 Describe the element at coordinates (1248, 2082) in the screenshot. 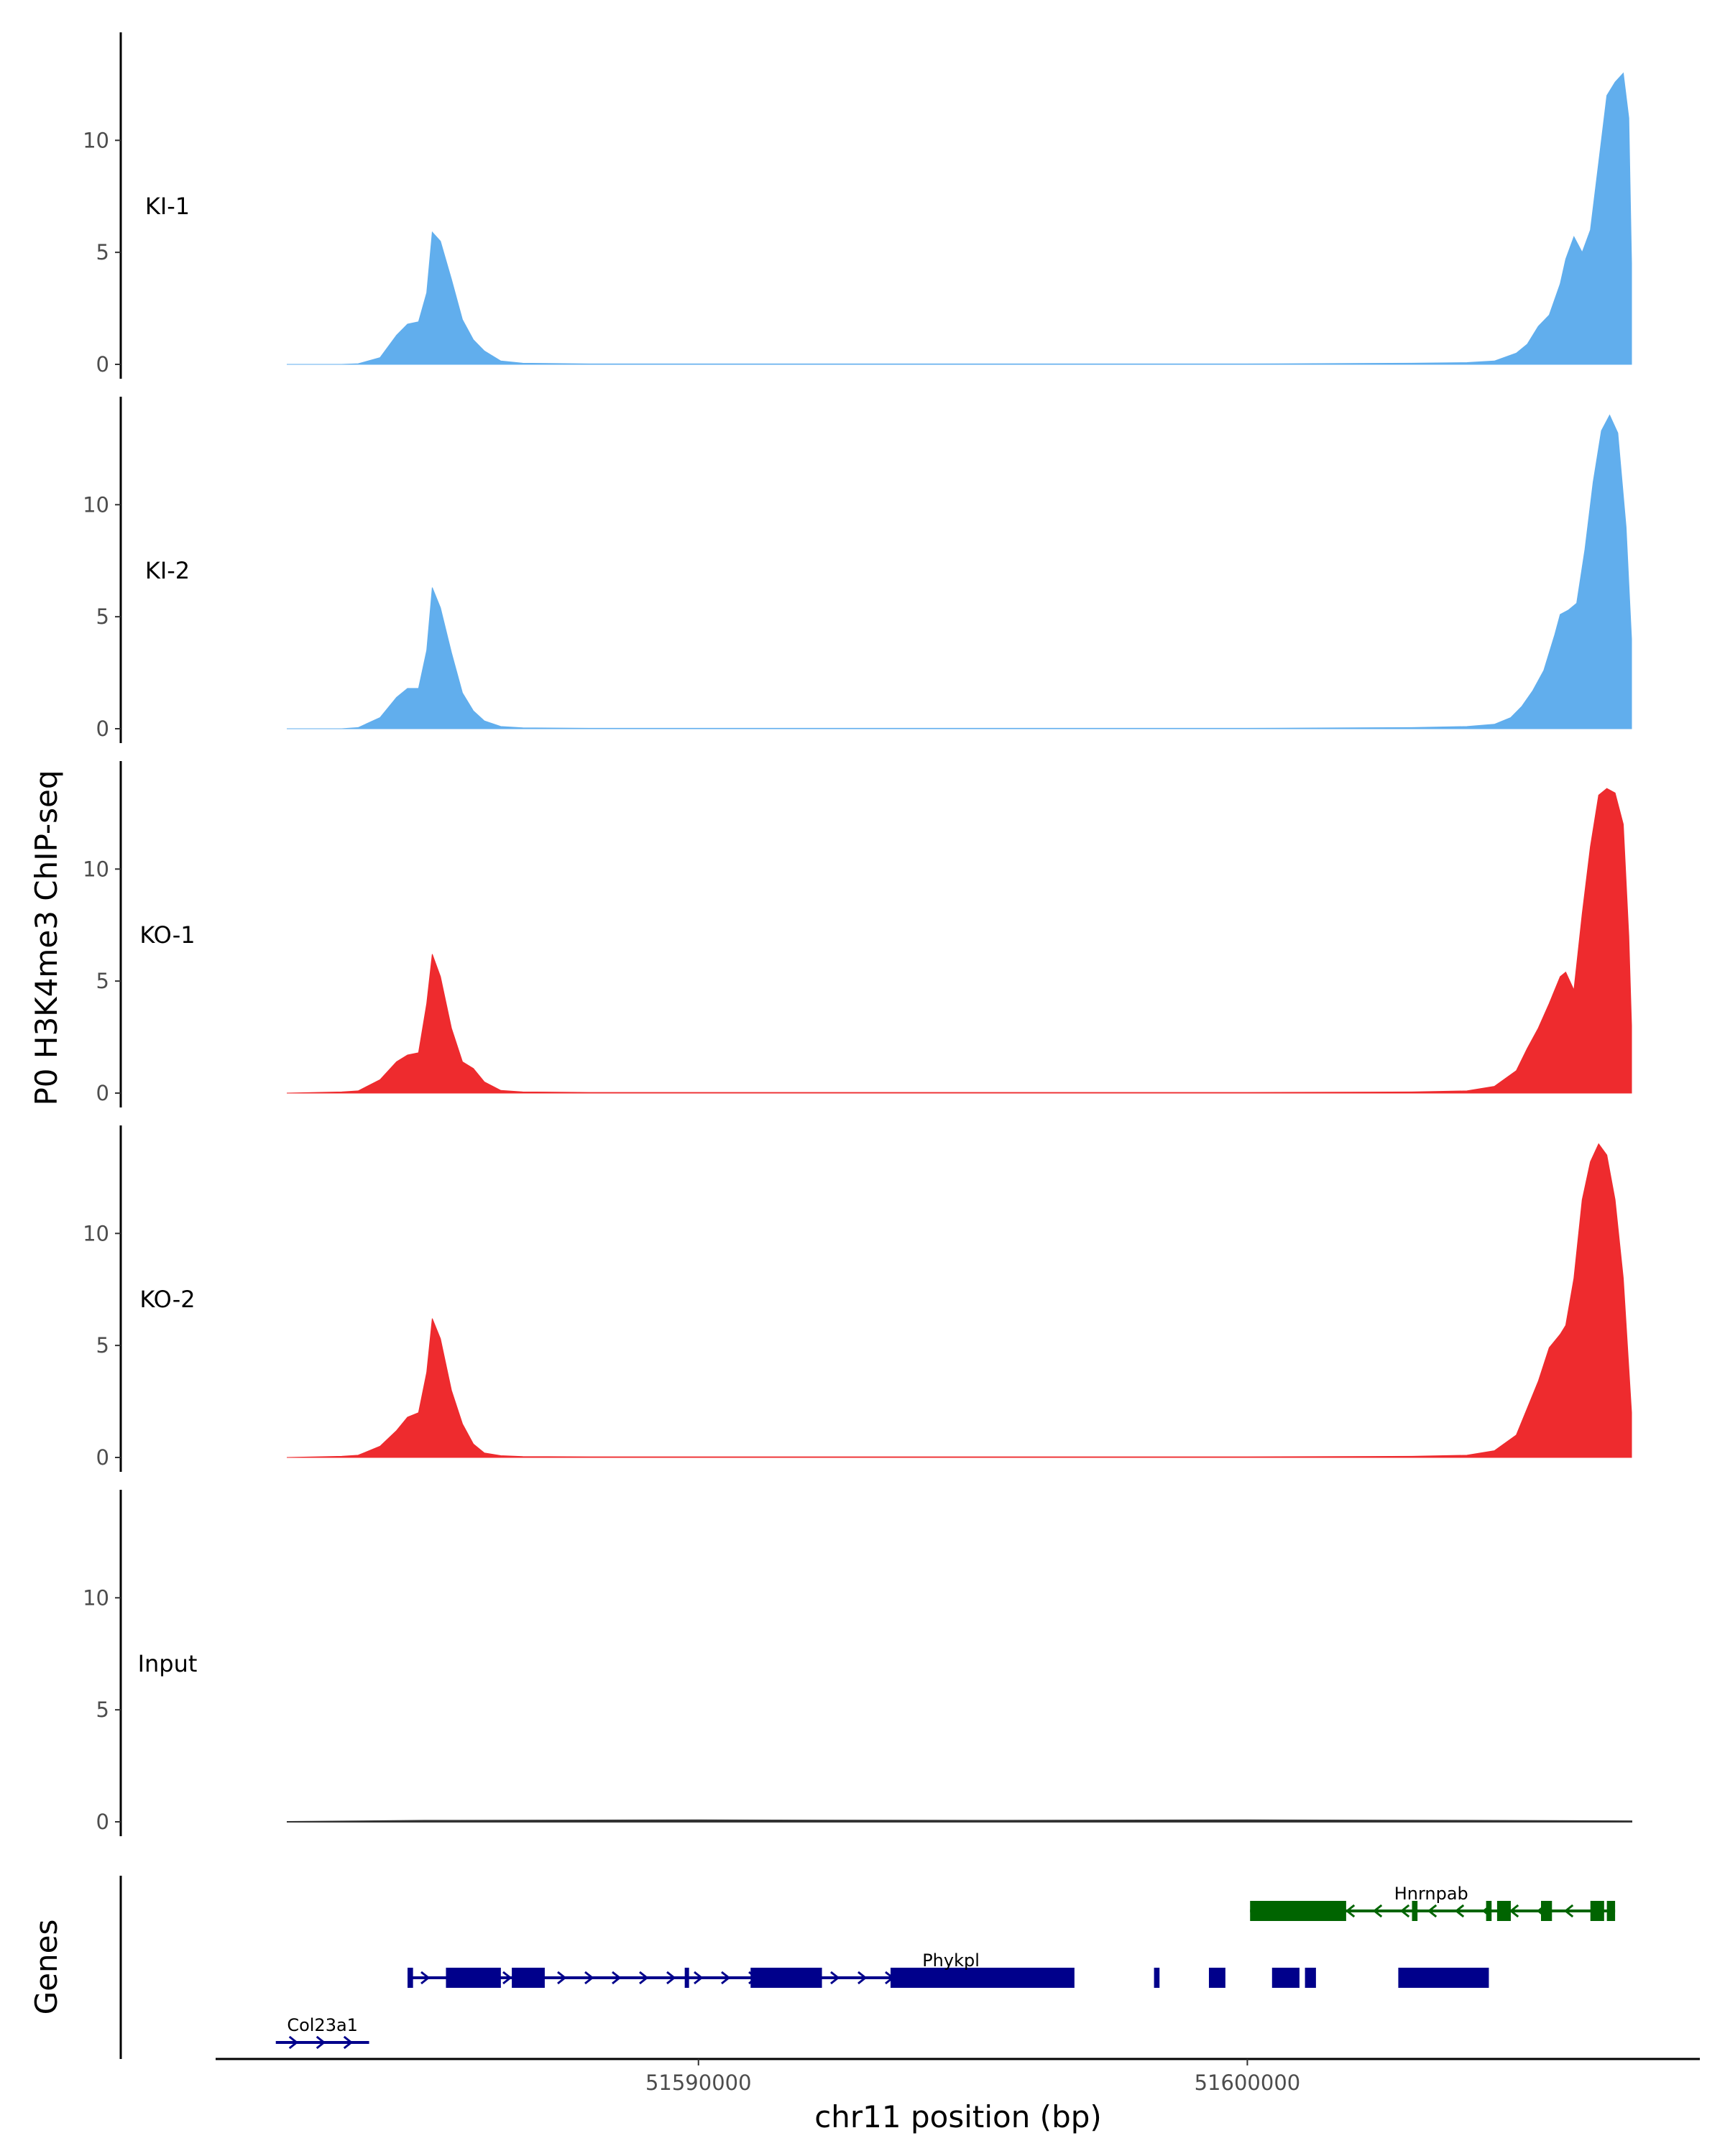

I see `x-tick-label: 51600000` at that location.